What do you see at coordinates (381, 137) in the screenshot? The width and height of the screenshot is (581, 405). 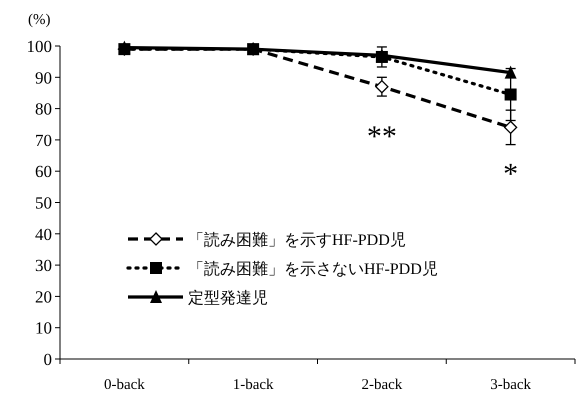 I see `annotation: **` at bounding box center [381, 137].